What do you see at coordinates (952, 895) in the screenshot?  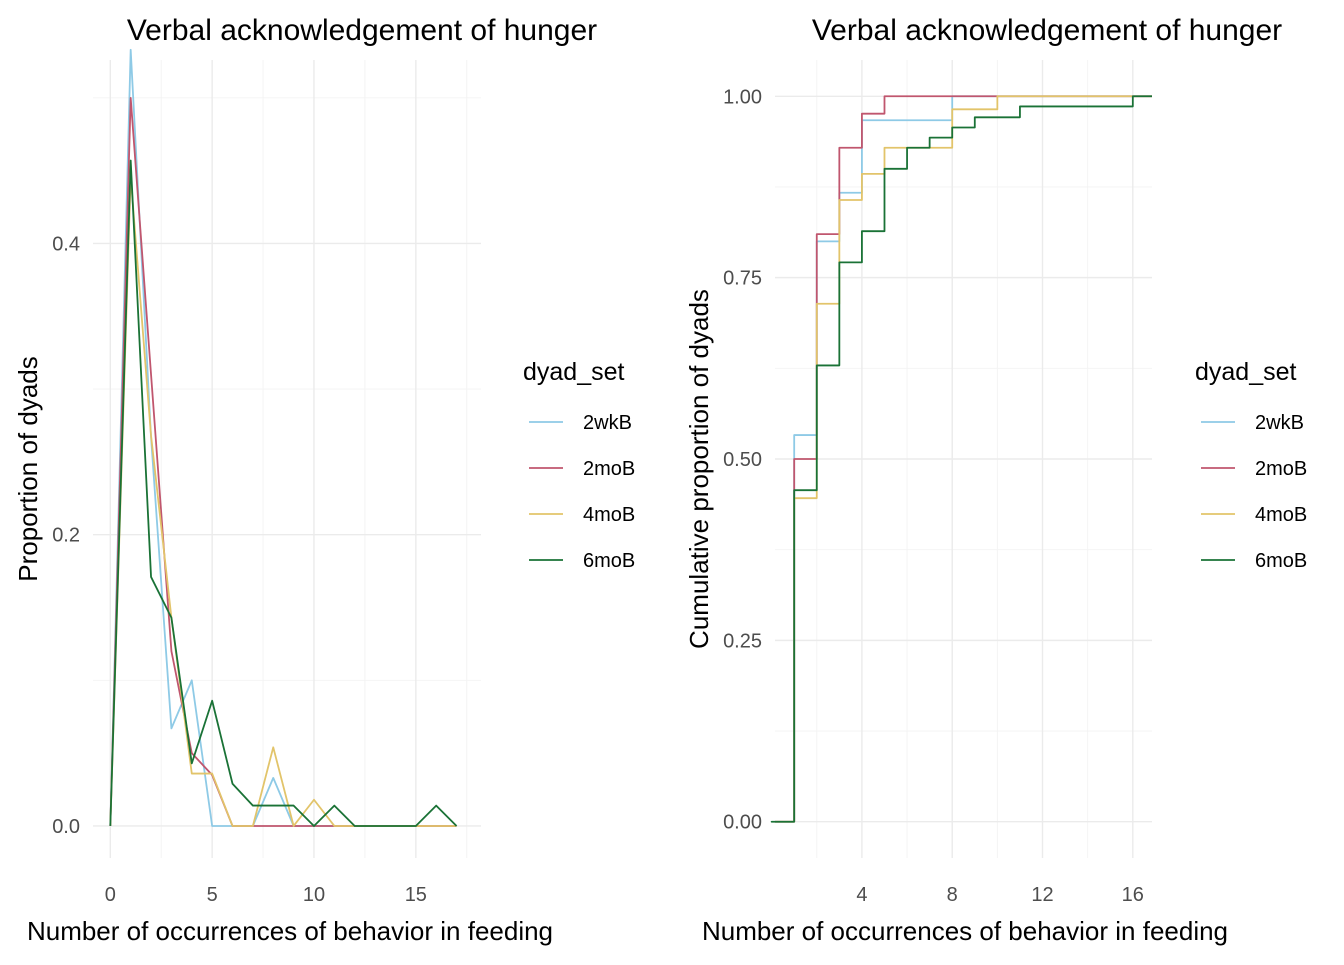 I see `cumulative-x-tick-label: 8` at bounding box center [952, 895].